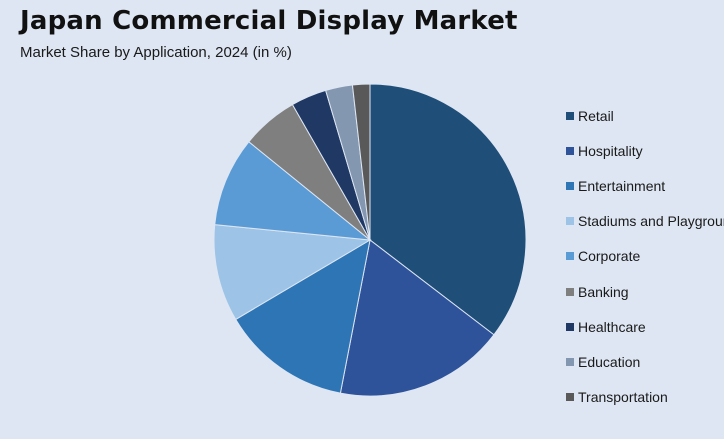 The image size is (724, 439). What do you see at coordinates (361, 162) in the screenshot?
I see `pie-slice-transportation` at bounding box center [361, 162].